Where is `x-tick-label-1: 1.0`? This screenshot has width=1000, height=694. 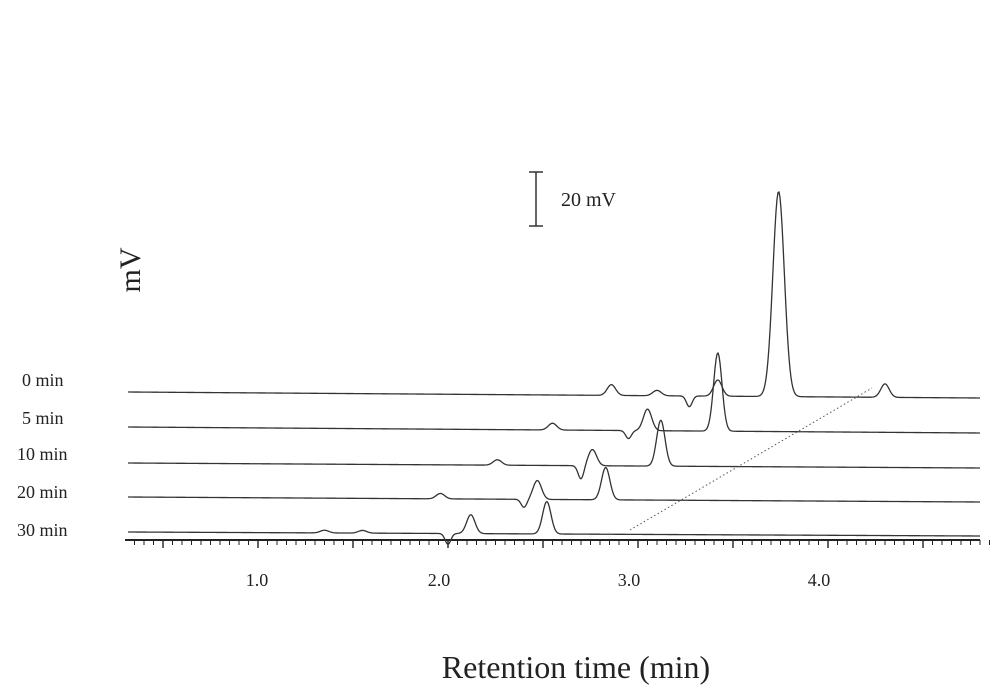
x-tick-label-1: 1.0 is located at coordinates (257, 580).